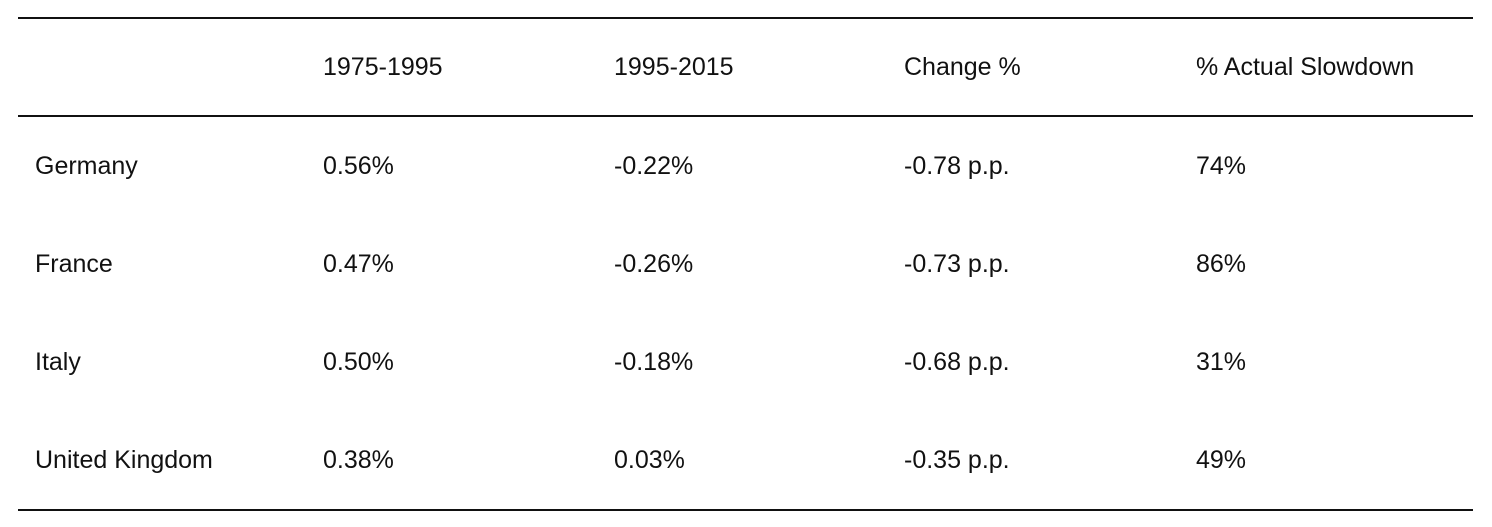 The image size is (1492, 527). What do you see at coordinates (358, 361) in the screenshot?
I see `cell-1975-1995: 0.50%` at bounding box center [358, 361].